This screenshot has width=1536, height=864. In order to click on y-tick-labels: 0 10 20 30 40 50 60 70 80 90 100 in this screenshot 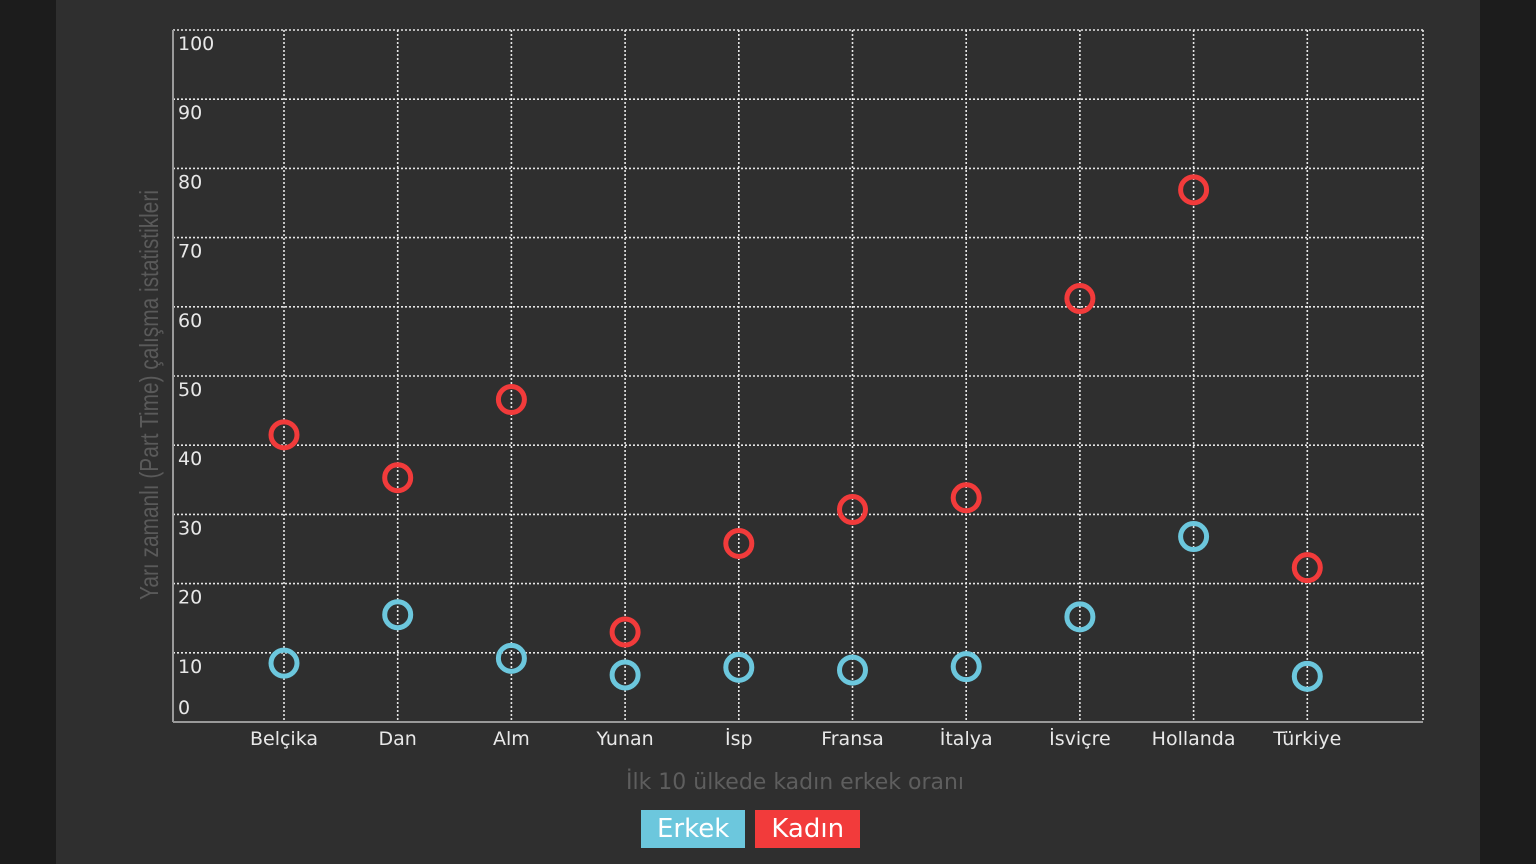, I will do `click(196, 376)`.